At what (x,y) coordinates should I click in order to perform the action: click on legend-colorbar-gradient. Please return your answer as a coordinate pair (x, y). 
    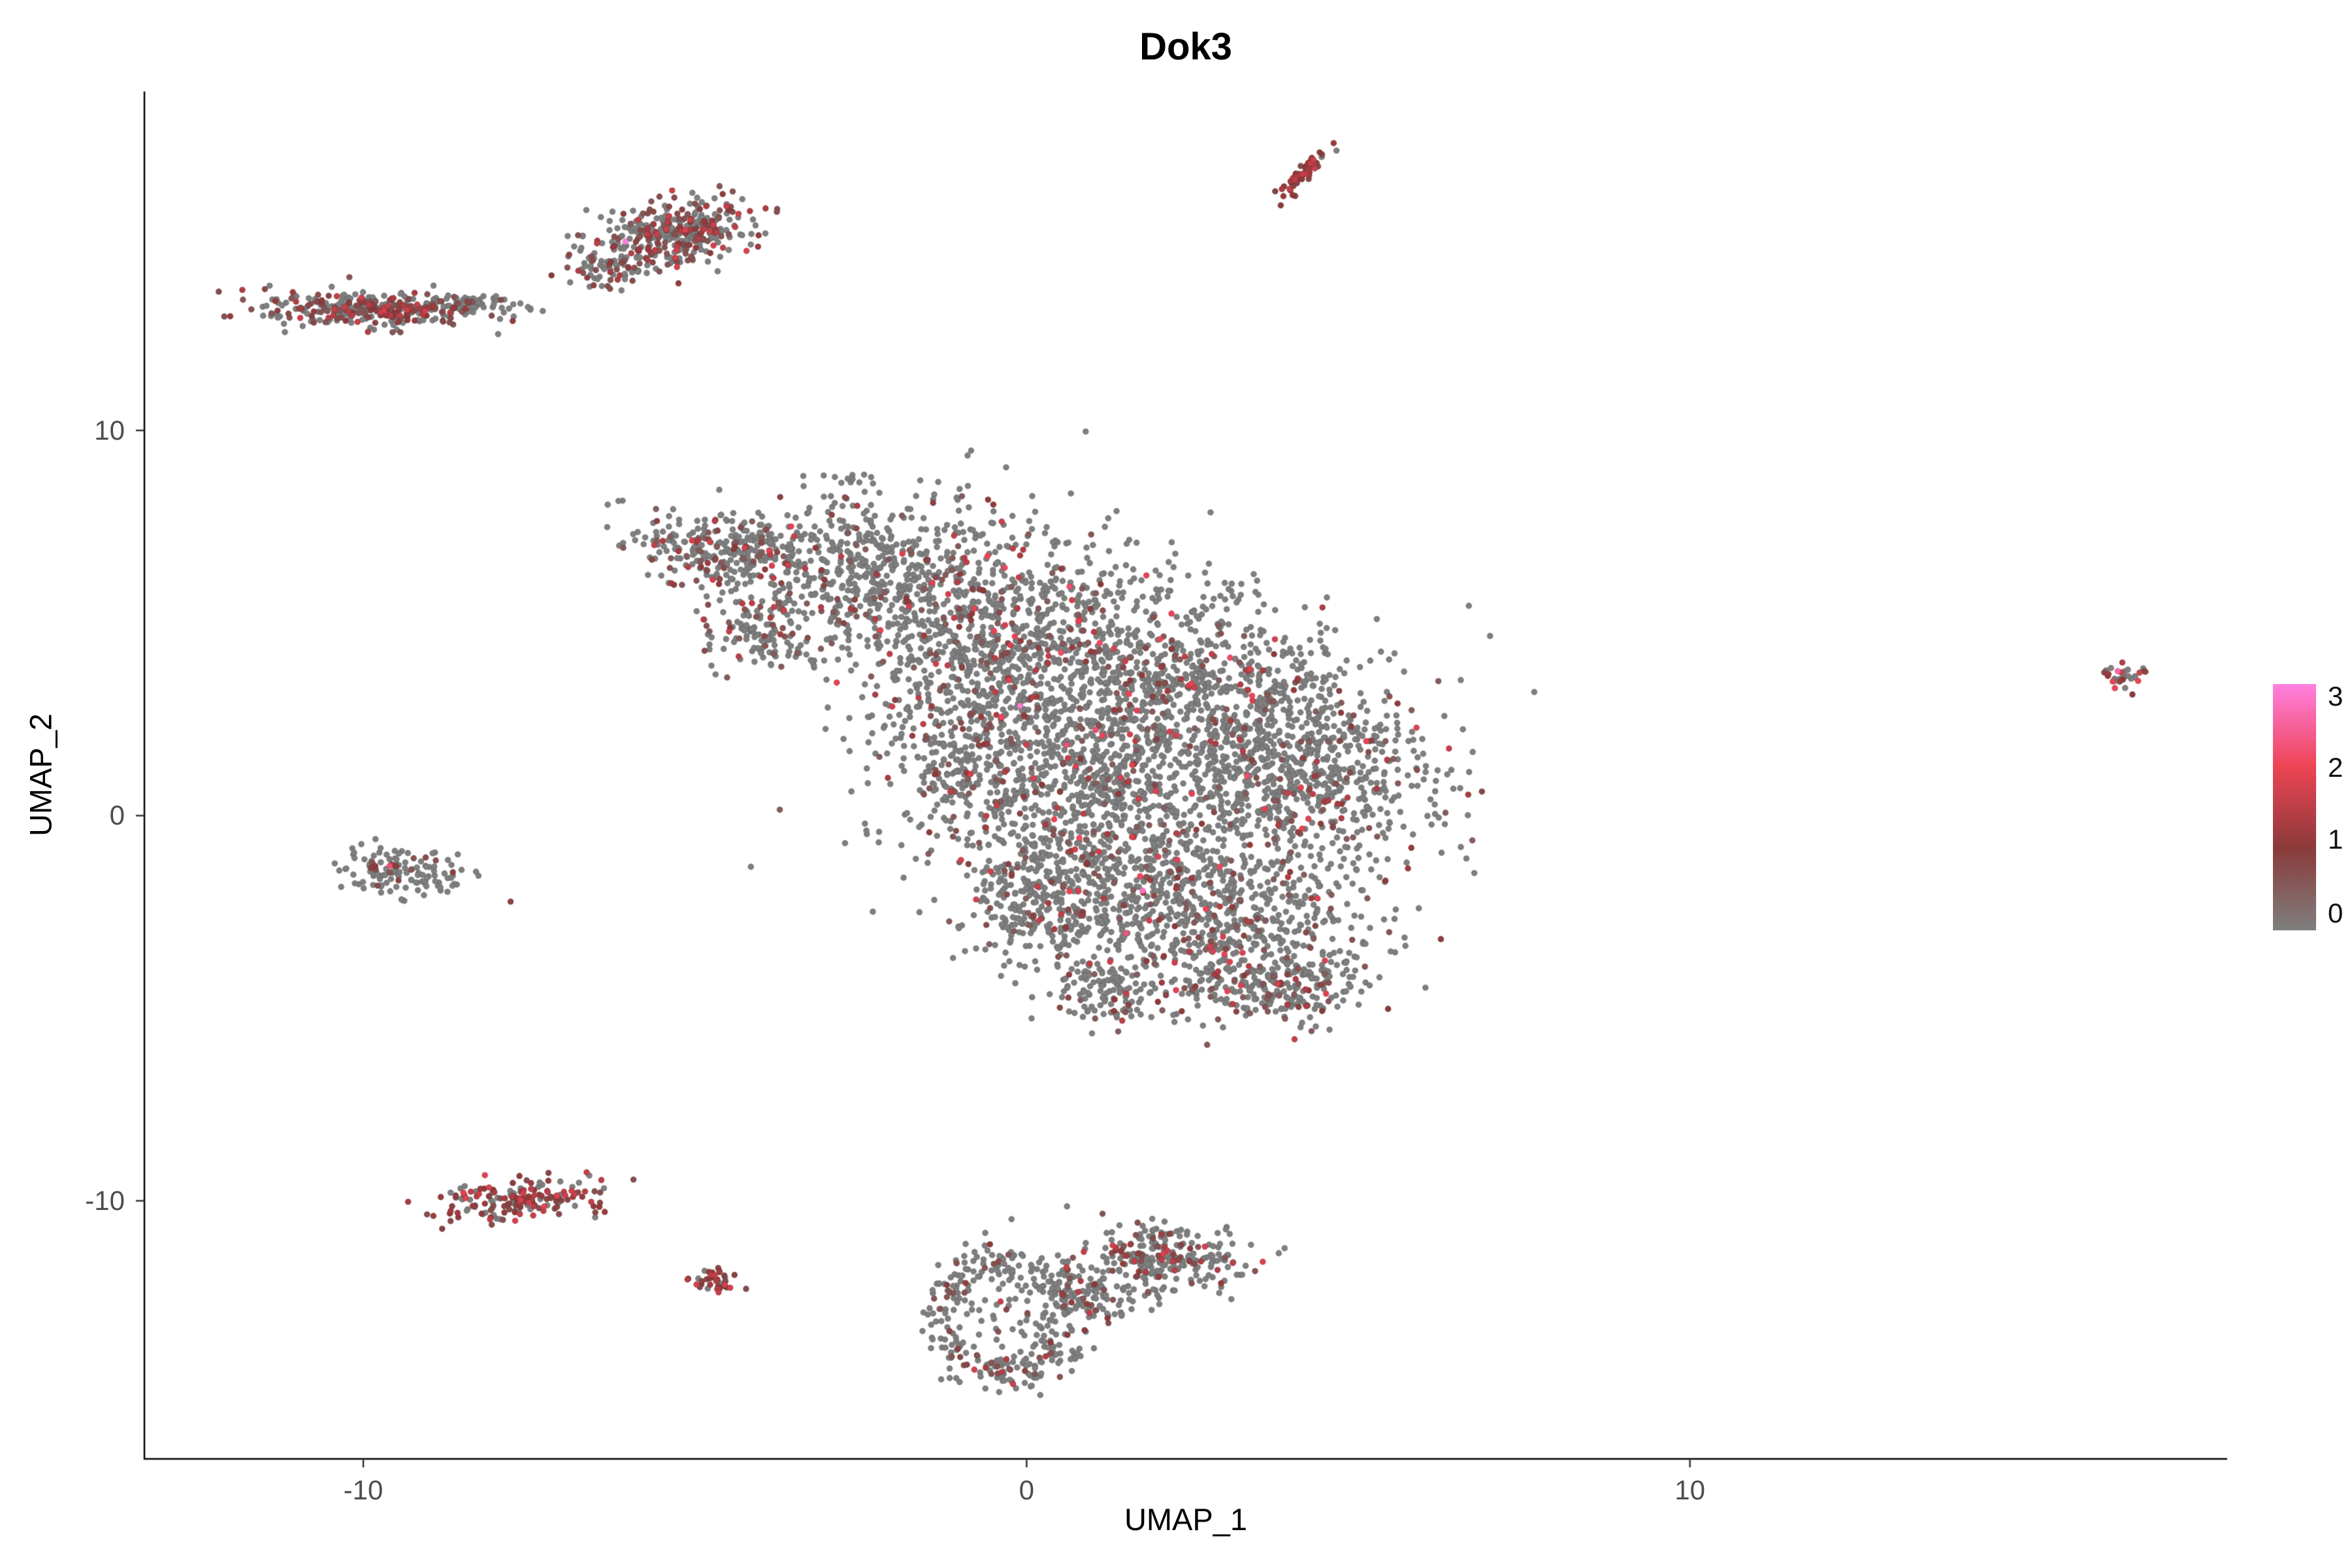
    Looking at the image, I should click on (2294, 807).